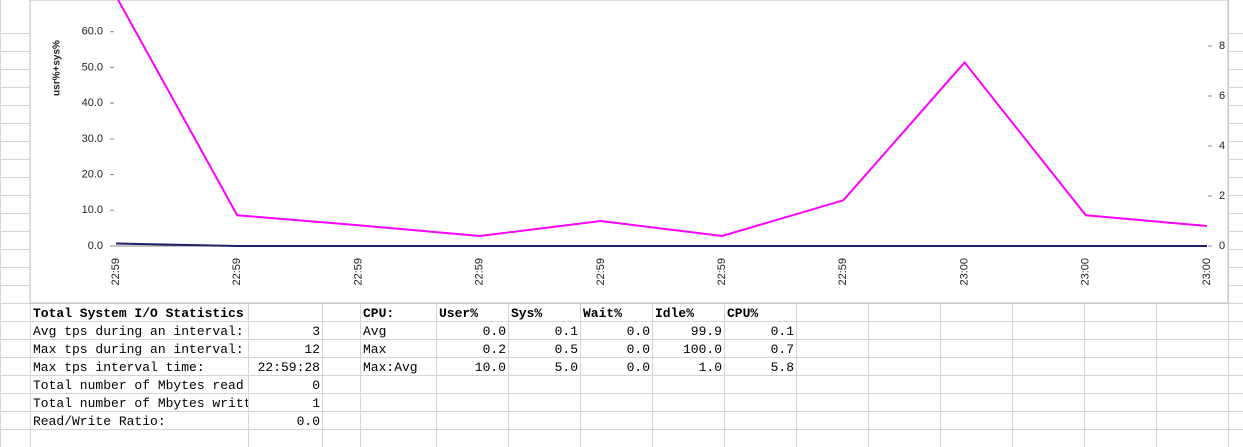 The width and height of the screenshot is (1243, 447). Describe the element at coordinates (316, 385) in the screenshot. I see `cell: 0` at that location.